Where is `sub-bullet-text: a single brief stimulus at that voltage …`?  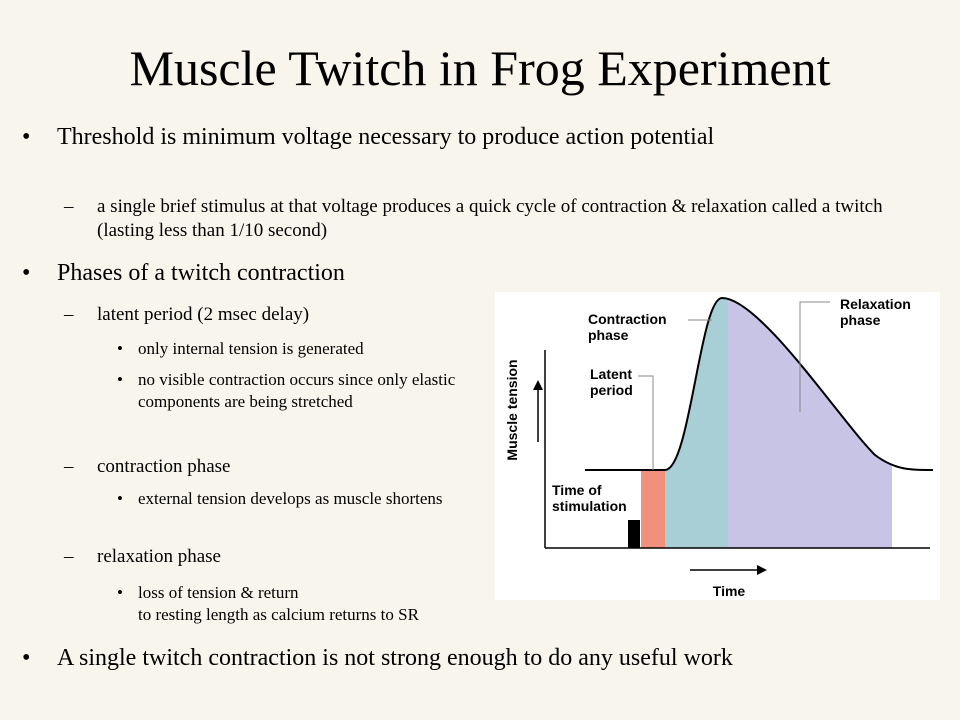
sub-bullet-text: a single brief stimulus at that voltage … is located at coordinates (490, 218).